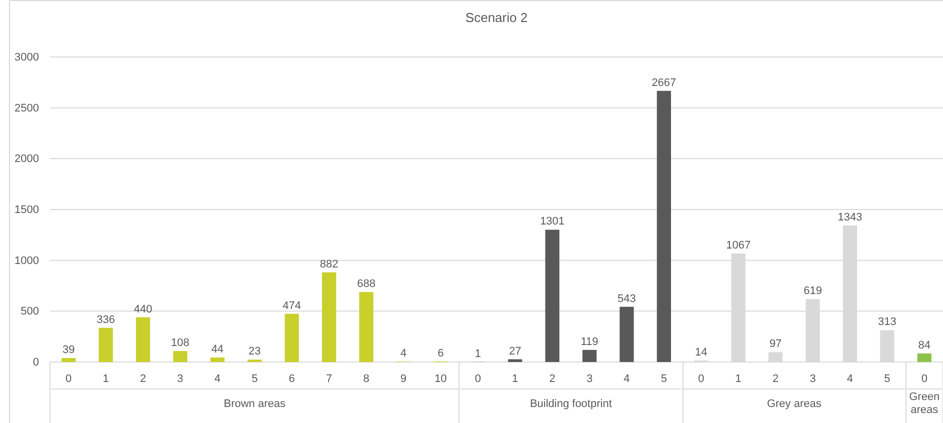 The height and width of the screenshot is (423, 943). I want to click on data-label: 119, so click(589, 342).